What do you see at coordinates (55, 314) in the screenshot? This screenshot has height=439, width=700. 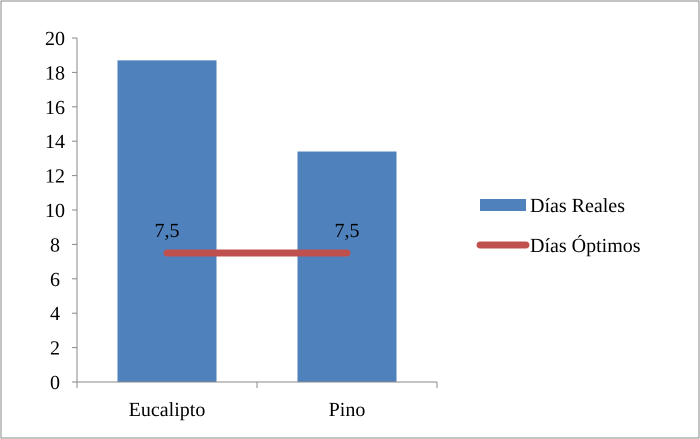 I see `y-tick-label: 4` at bounding box center [55, 314].